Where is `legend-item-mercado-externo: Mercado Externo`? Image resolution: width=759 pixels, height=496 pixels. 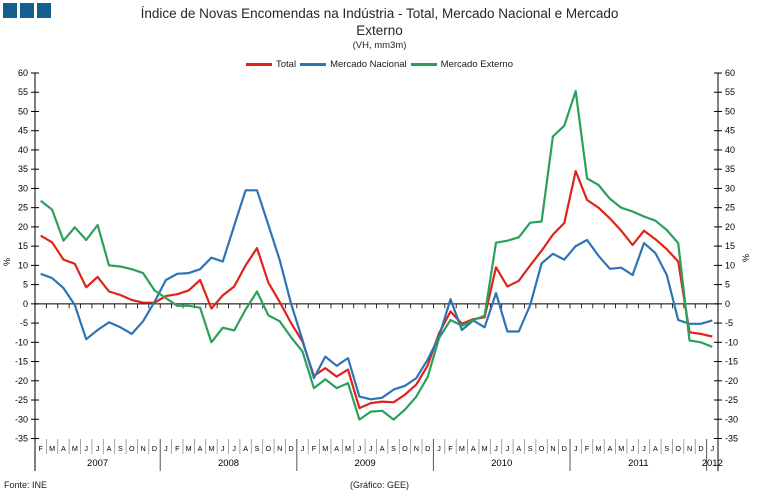 legend-item-mercado-externo: Mercado Externo is located at coordinates (461, 64).